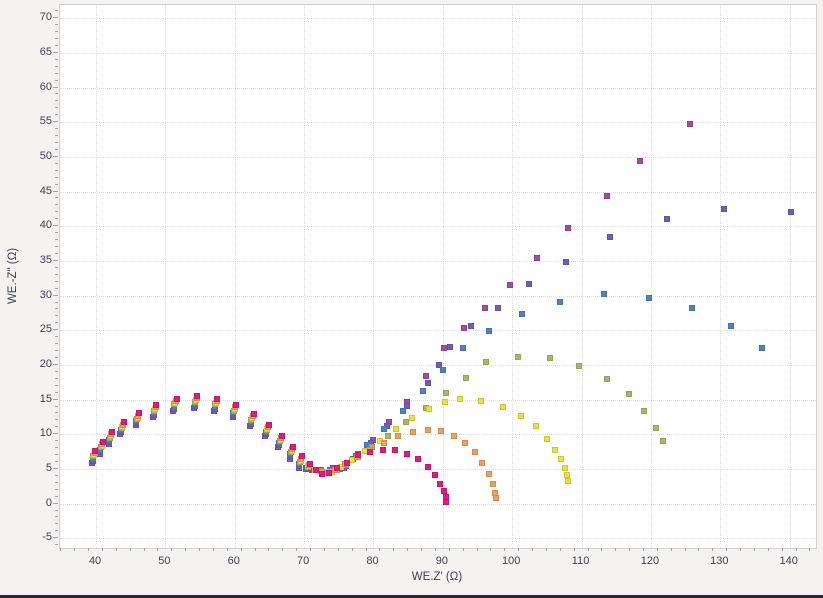 Image resolution: width=823 pixels, height=598 pixels. Describe the element at coordinates (580, 561) in the screenshot. I see `x-tick-label: 110` at that location.